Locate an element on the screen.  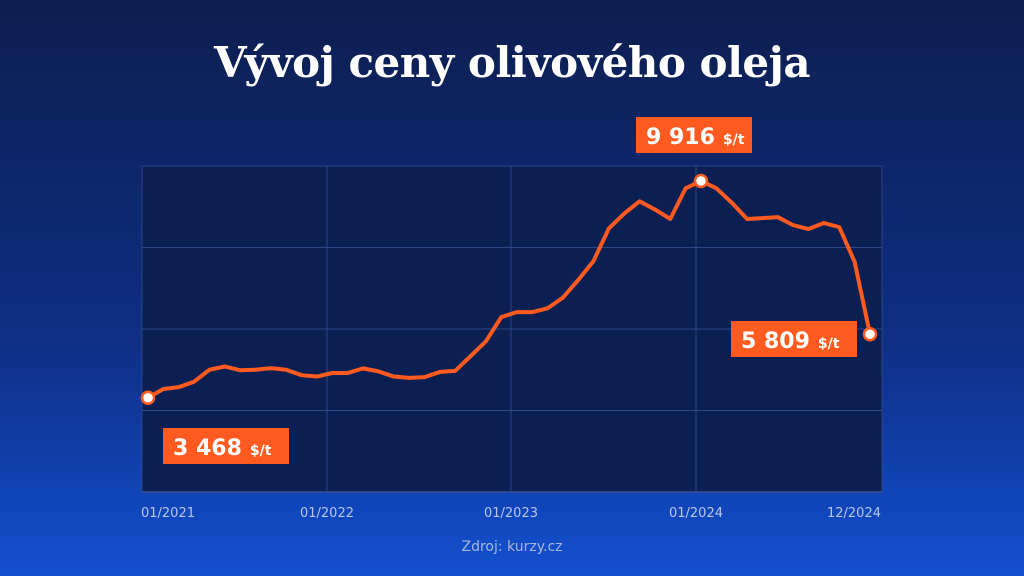
annotation-label: 9 916 $/t is located at coordinates (695, 137).